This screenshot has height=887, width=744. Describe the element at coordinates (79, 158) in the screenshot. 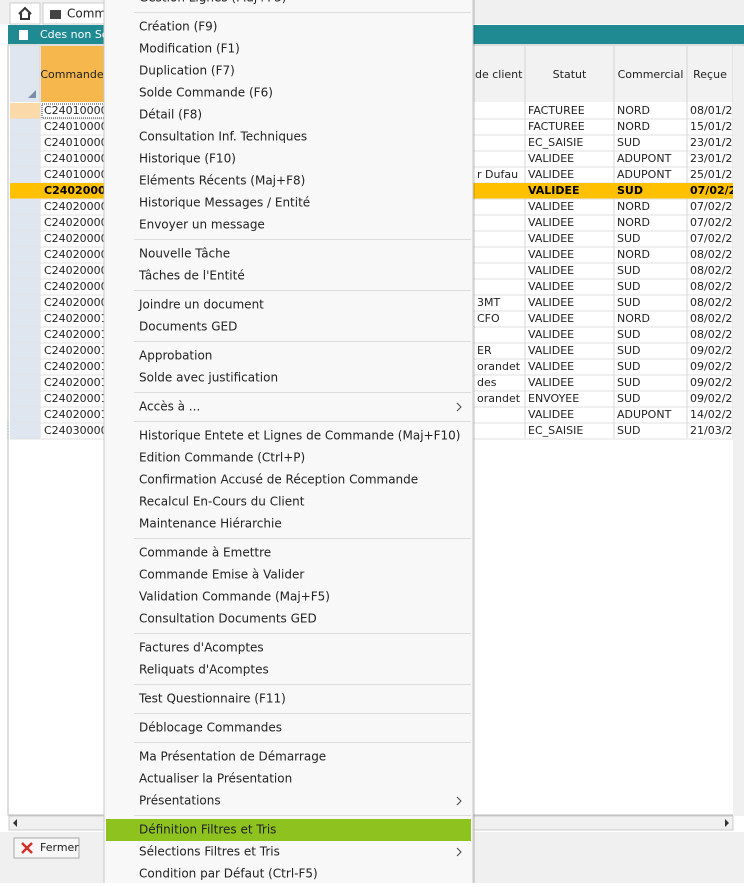

I see `cell: C240100004` at that location.